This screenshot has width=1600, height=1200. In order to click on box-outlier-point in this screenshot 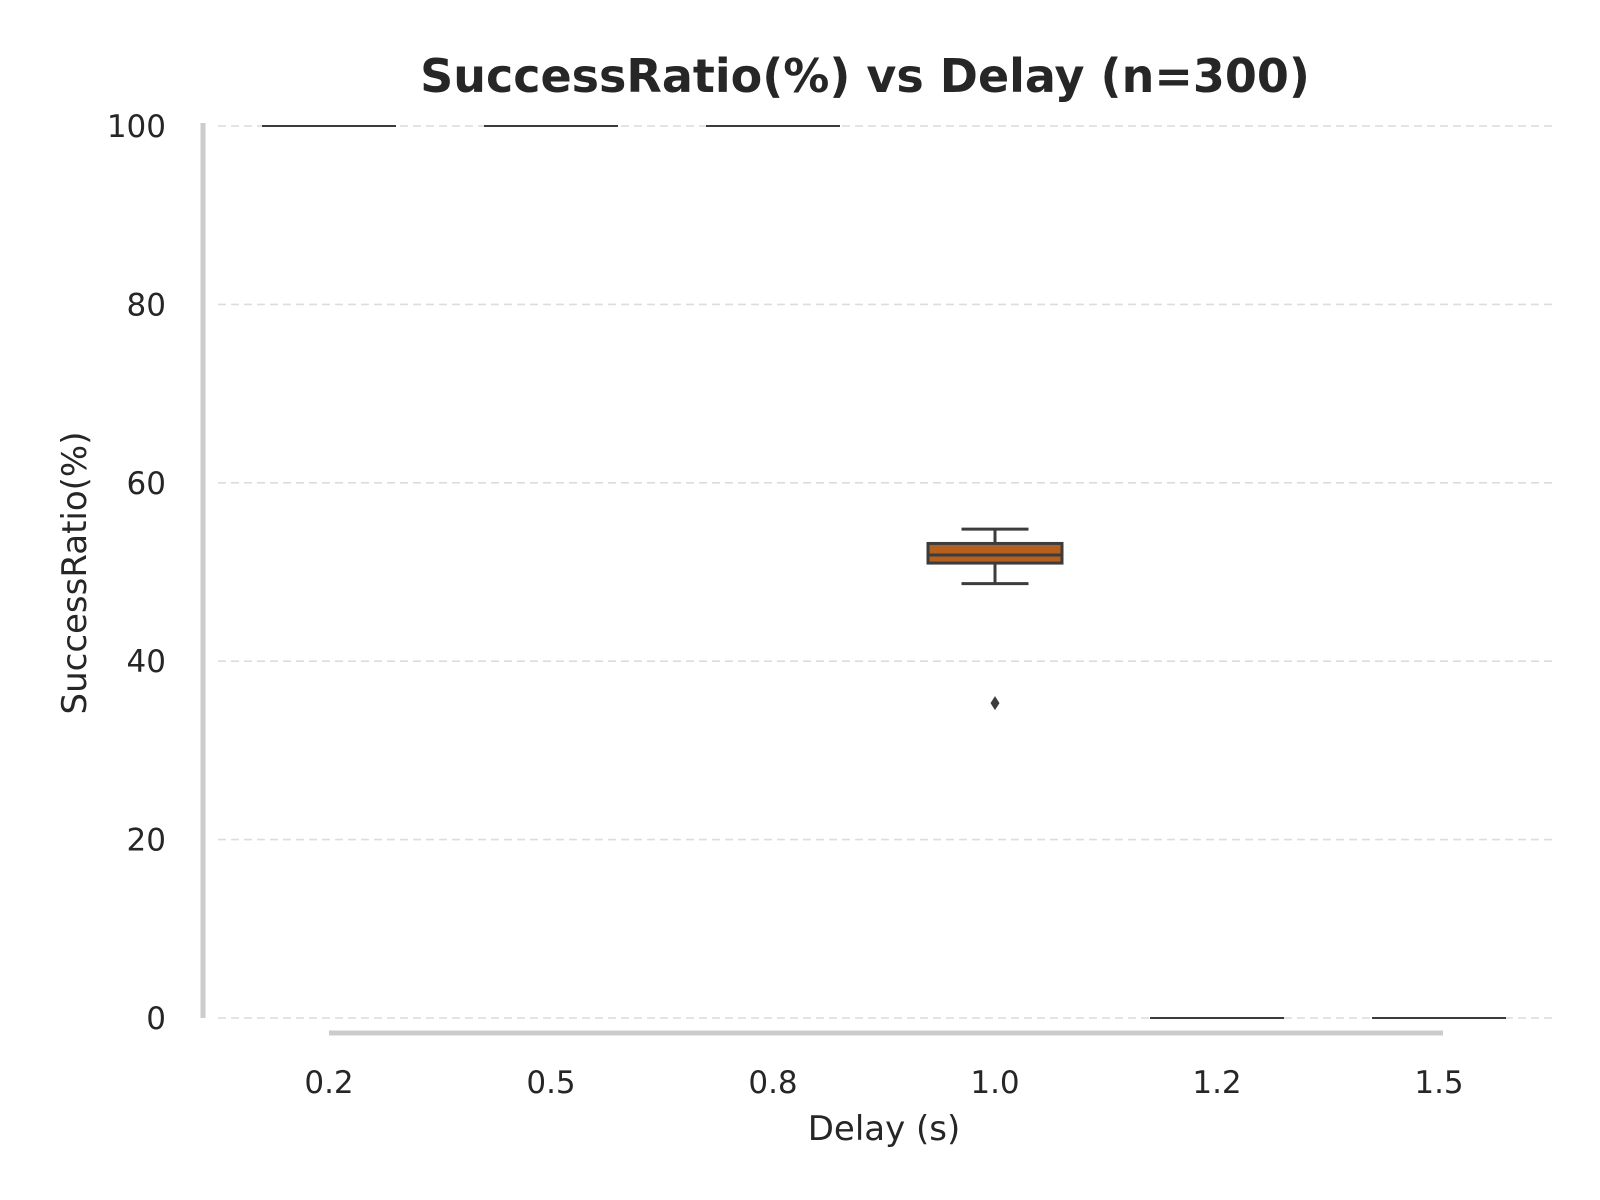, I will do `click(995, 703)`.